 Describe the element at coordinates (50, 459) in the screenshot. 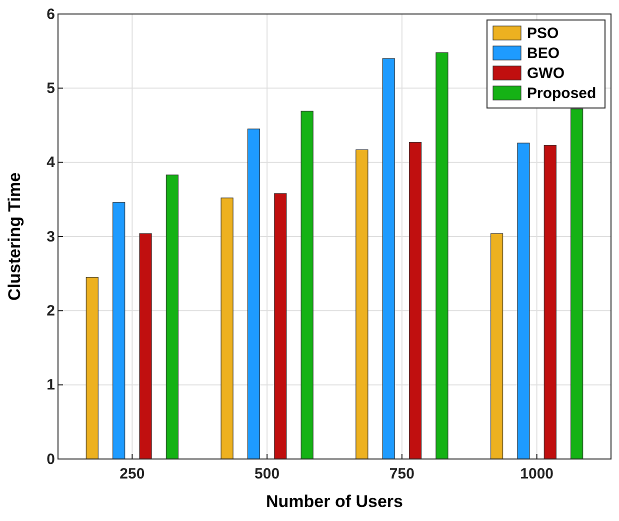

I see `y-tick-label: 0` at that location.